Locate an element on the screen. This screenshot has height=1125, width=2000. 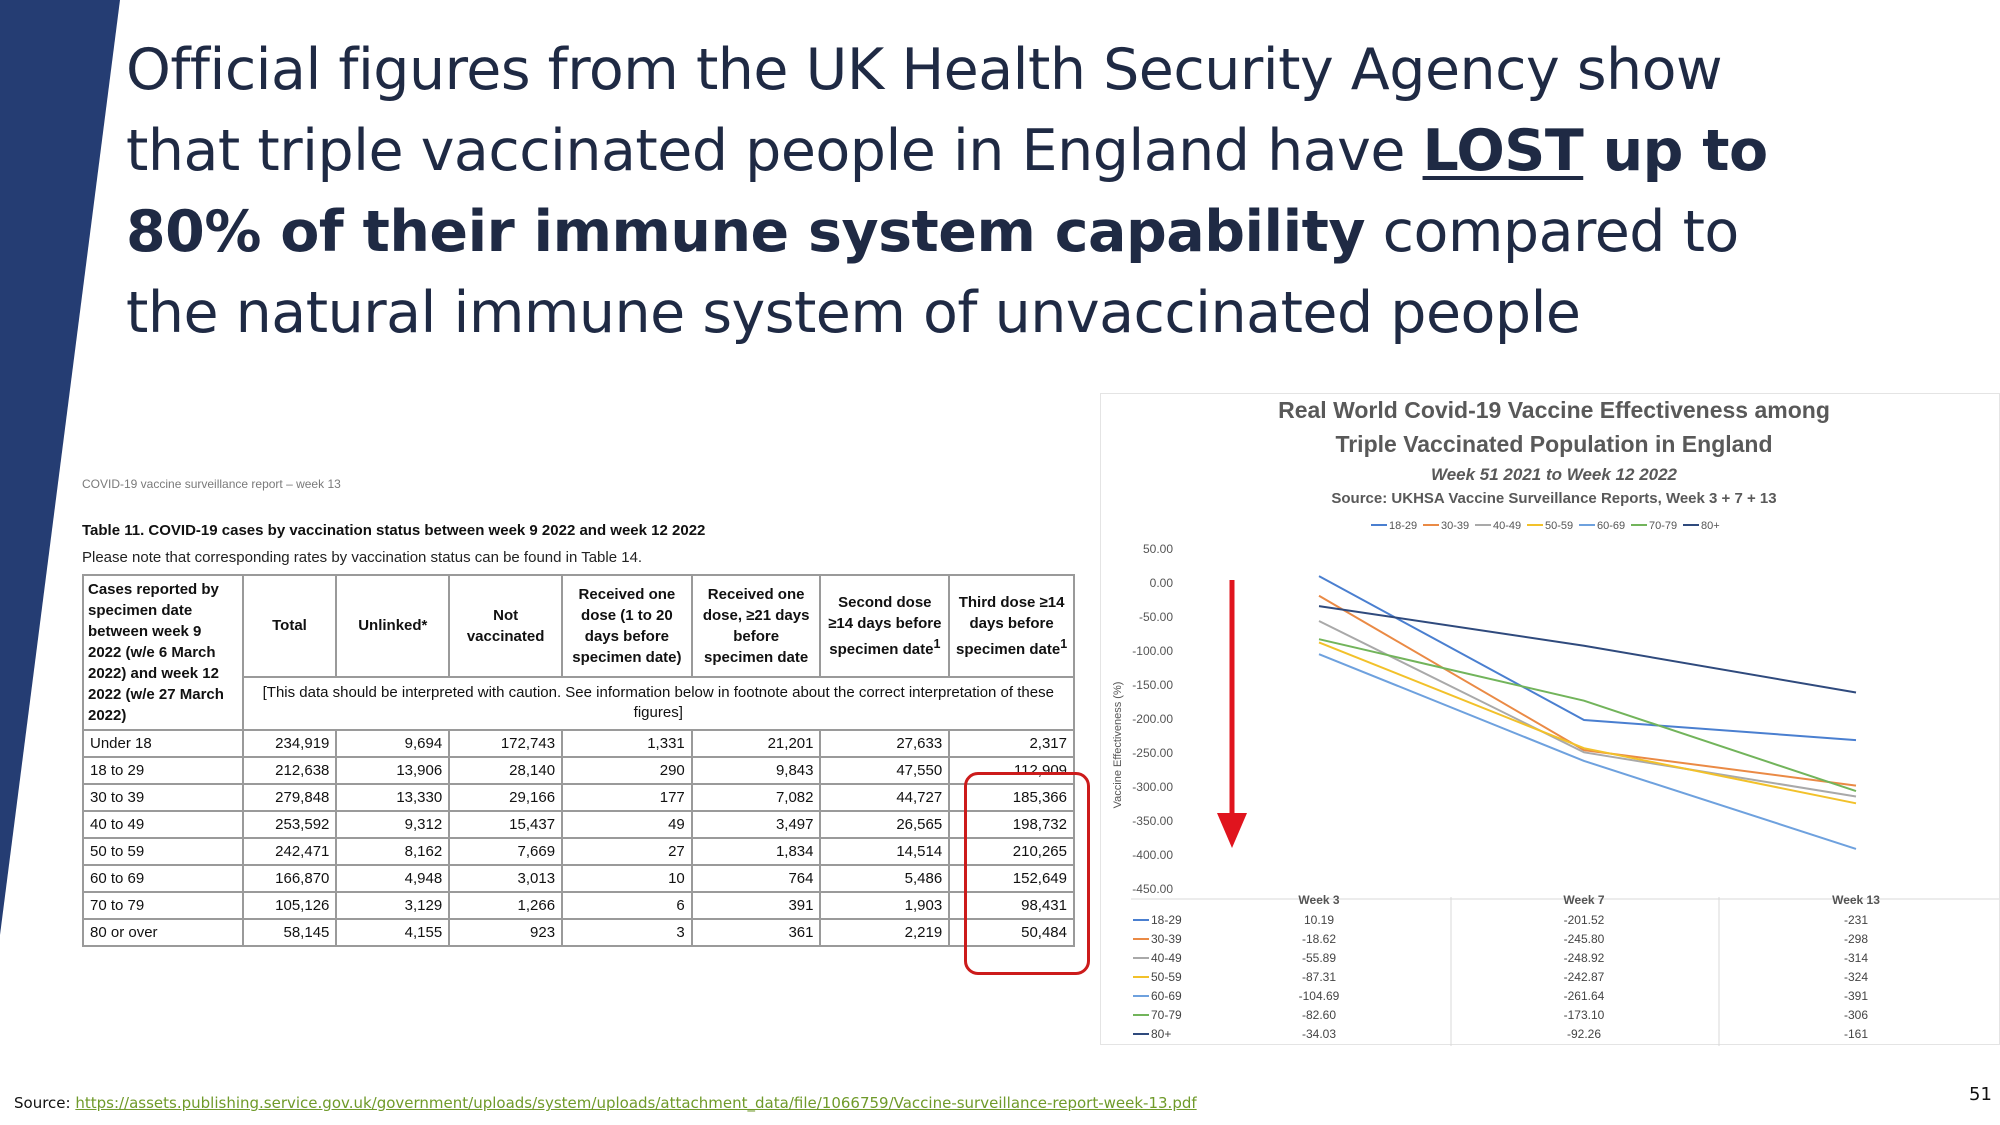
cell-one-dose-1-20: 10 is located at coordinates (627, 878).